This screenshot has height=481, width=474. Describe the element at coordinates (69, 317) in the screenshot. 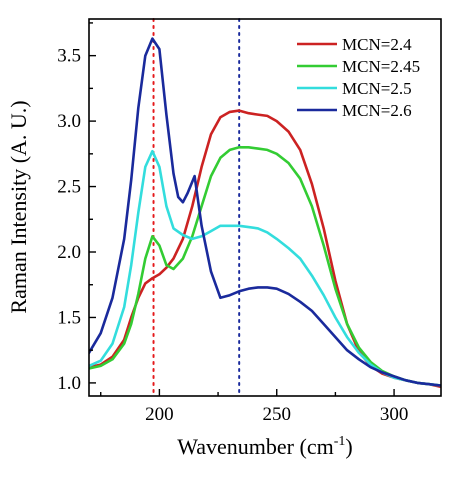

I see `y-tick-label-2: 1.5` at that location.